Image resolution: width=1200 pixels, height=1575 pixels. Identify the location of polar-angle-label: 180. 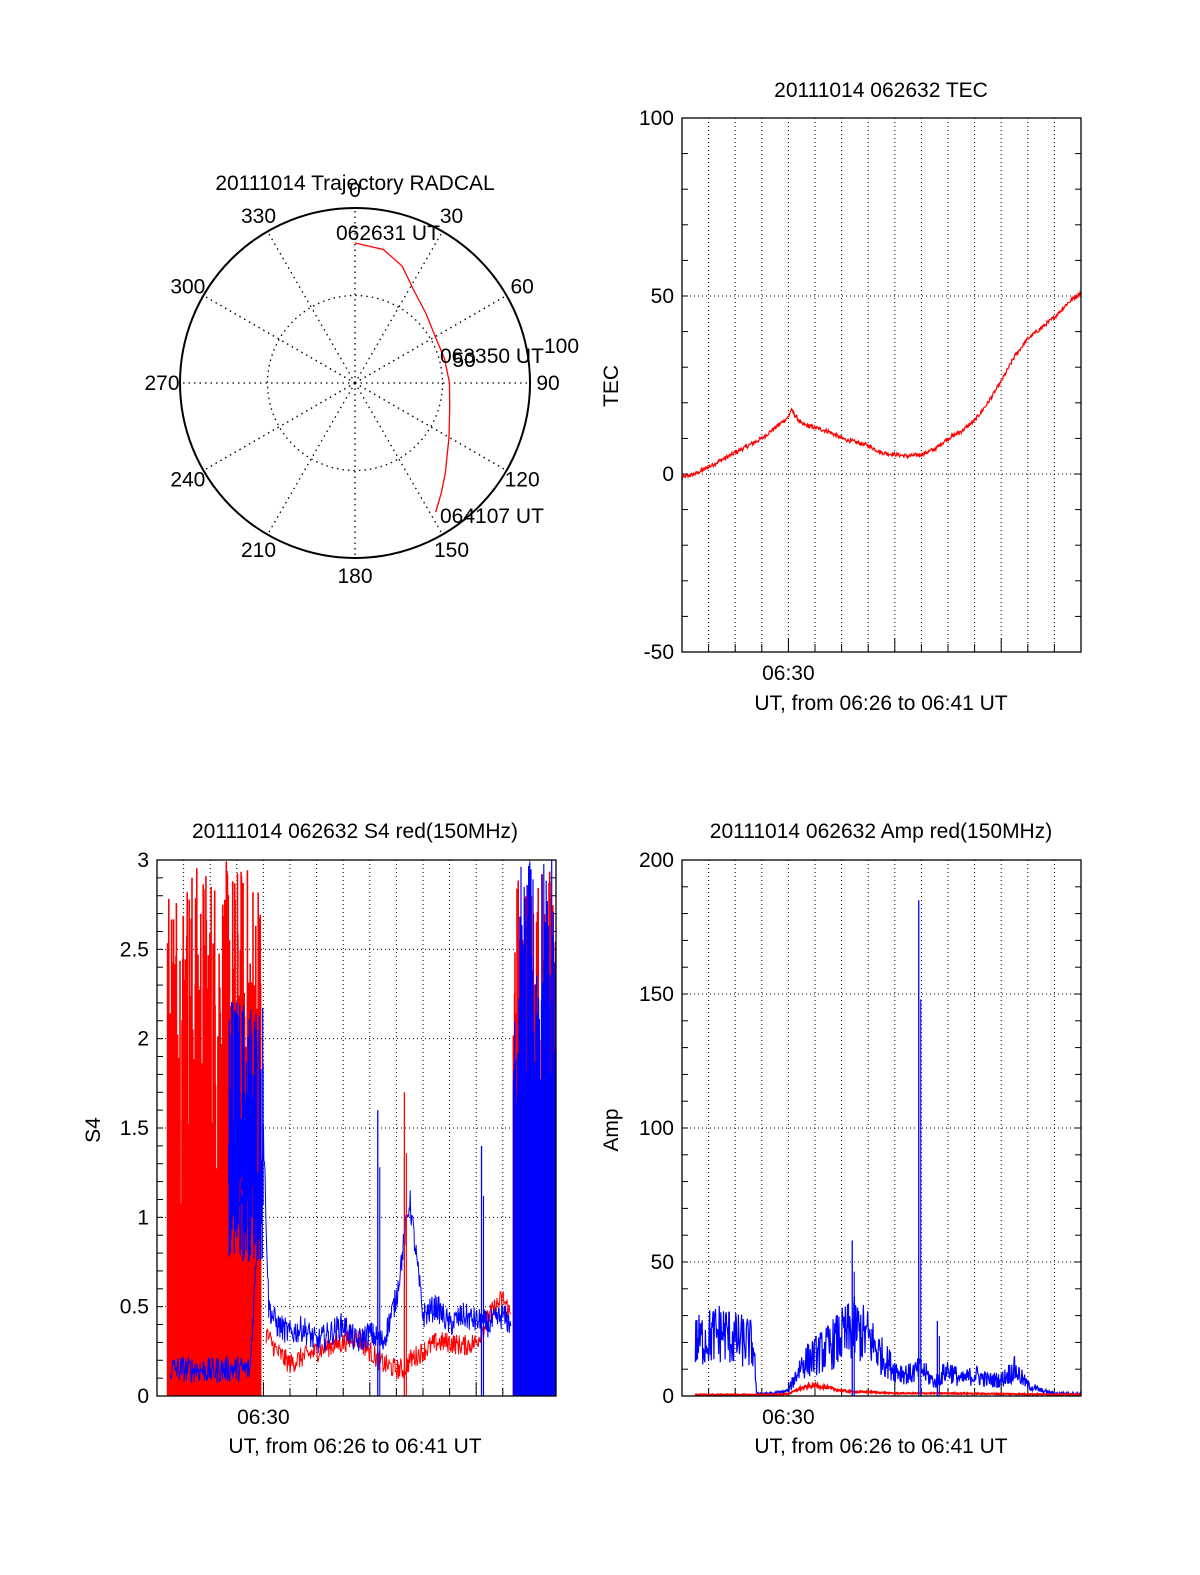
(354, 576).